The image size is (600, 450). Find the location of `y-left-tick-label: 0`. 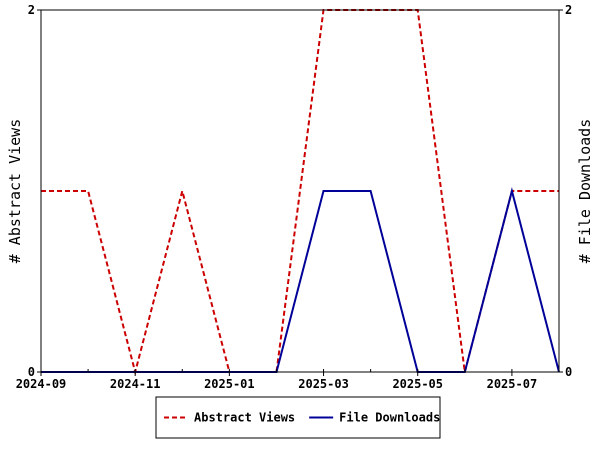

y-left-tick-label: 0 is located at coordinates (31, 372).